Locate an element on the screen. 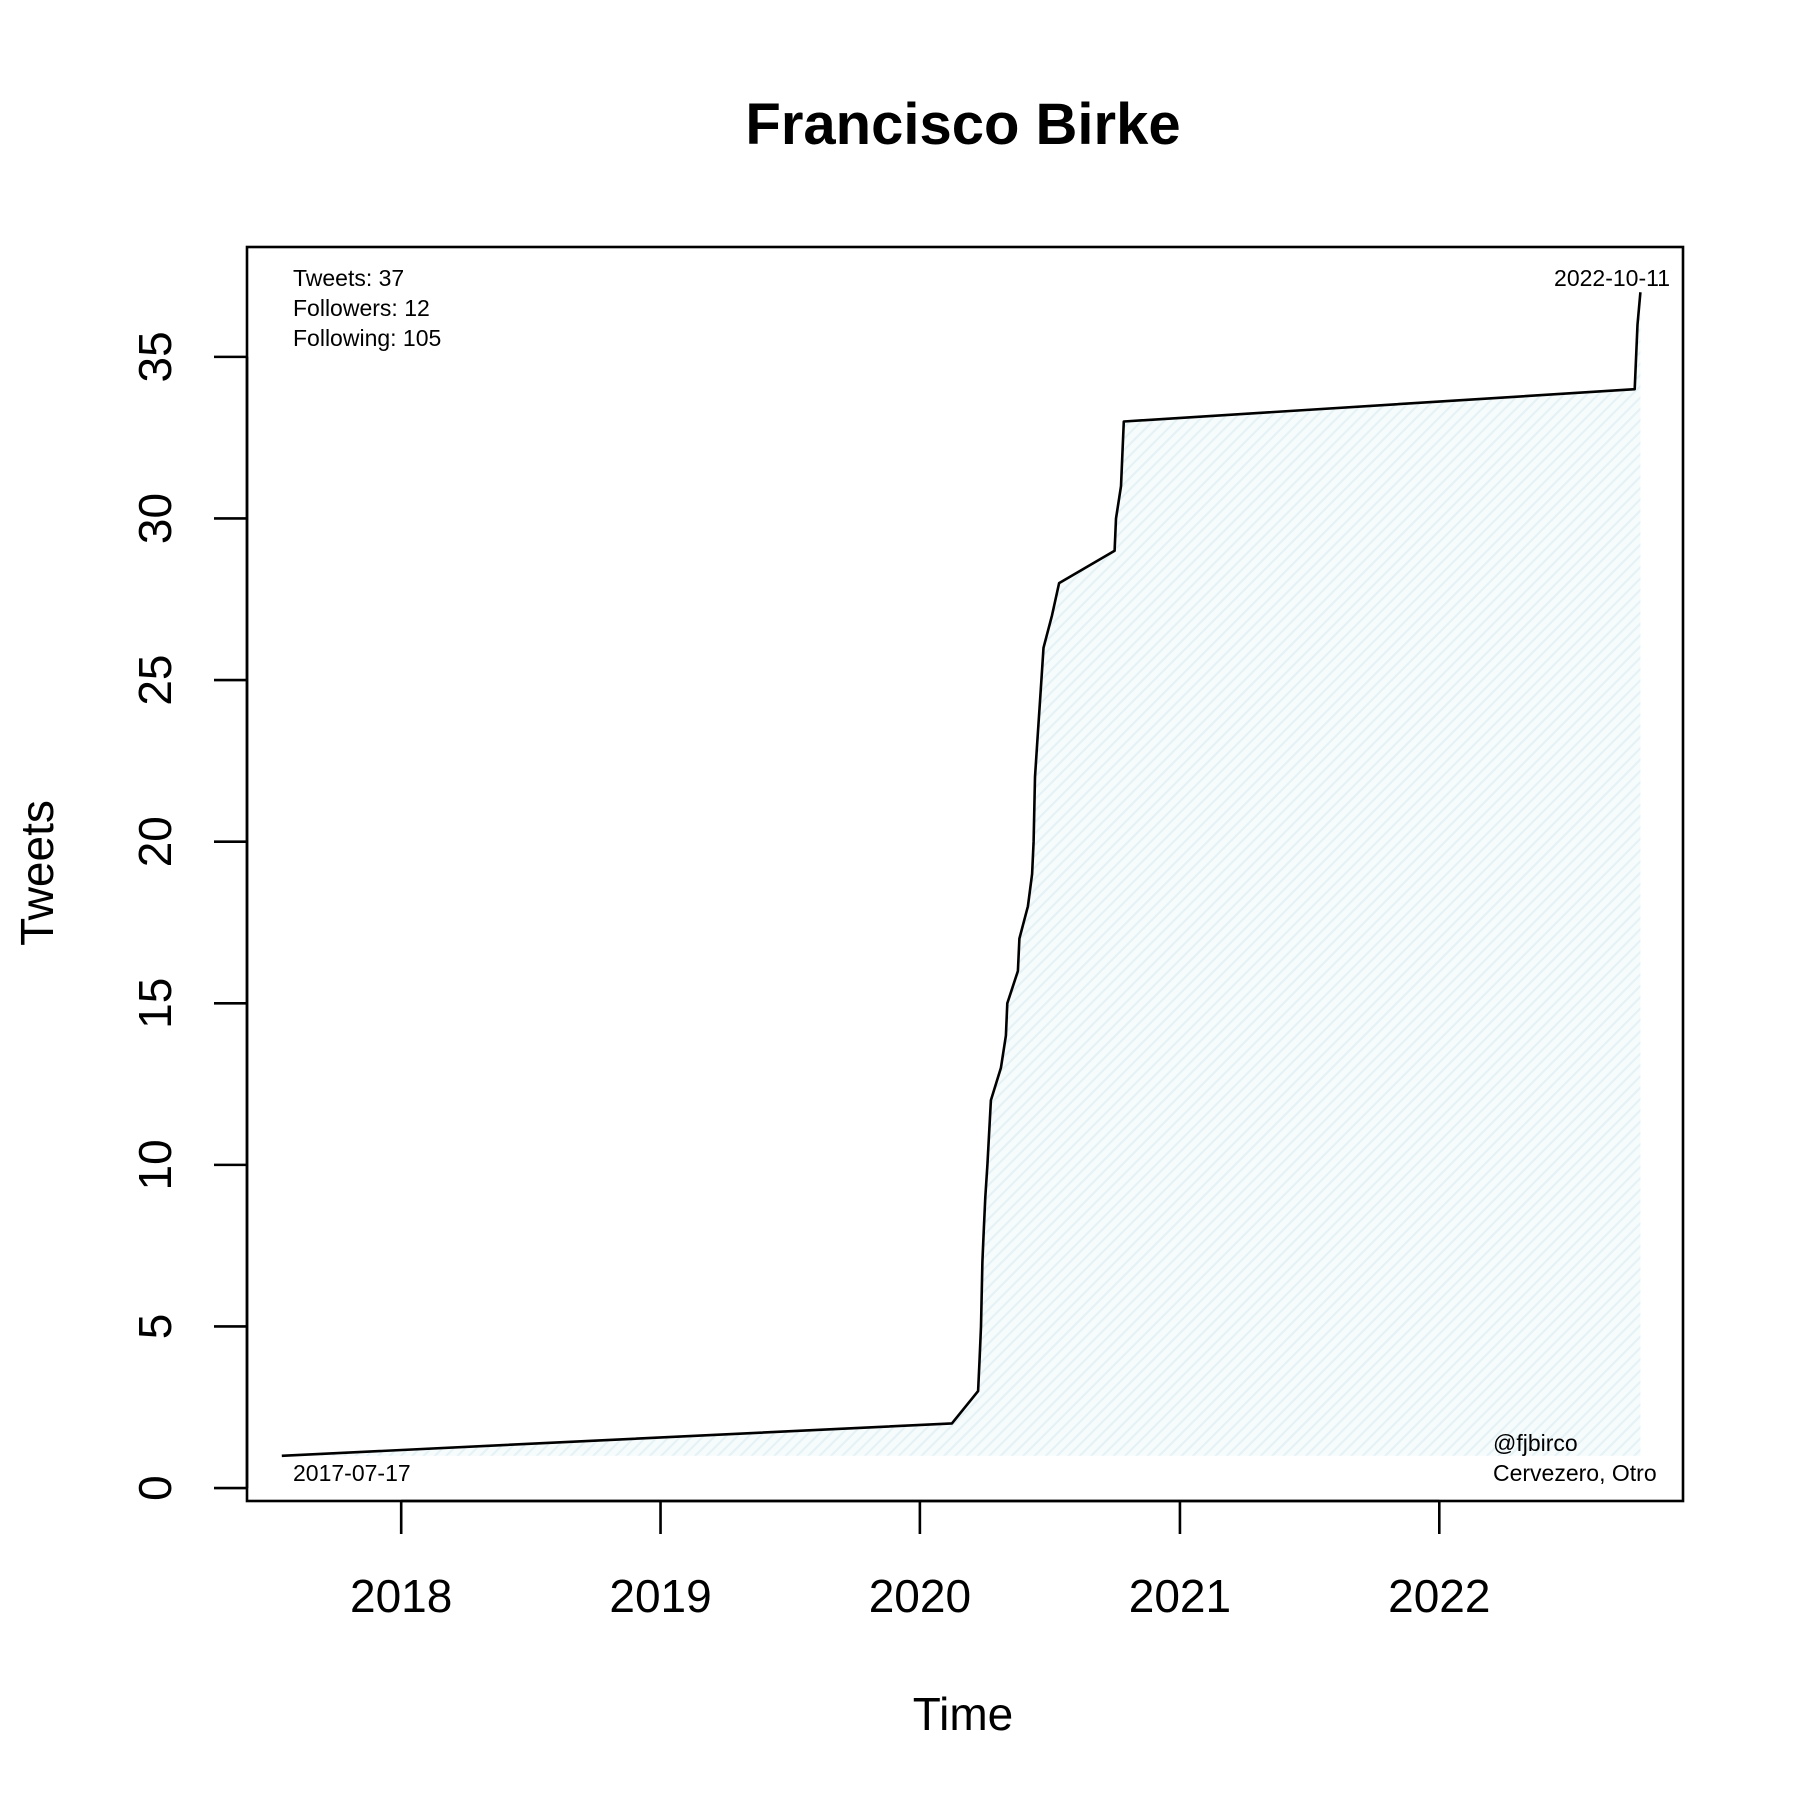 The width and height of the screenshot is (1800, 1800). x-tick-label-2019: 2019 is located at coordinates (660, 1596).